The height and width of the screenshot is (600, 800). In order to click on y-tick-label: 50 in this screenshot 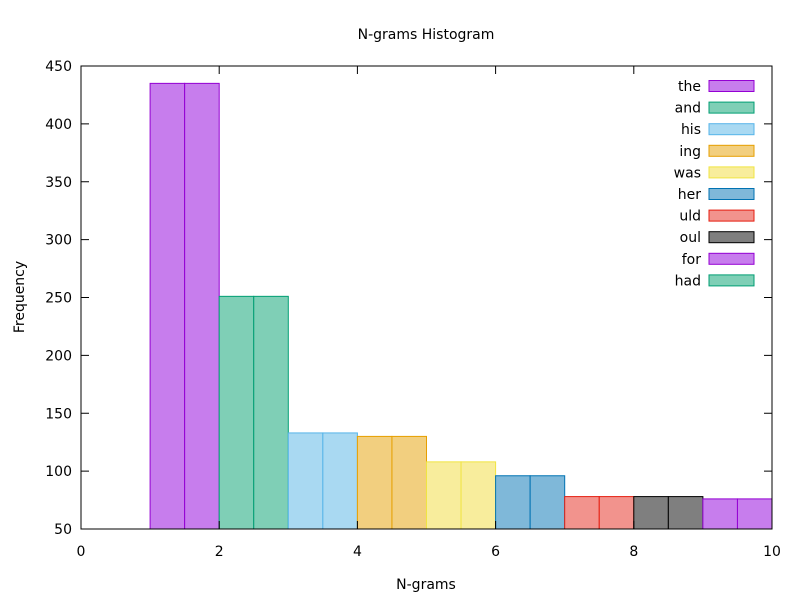, I will do `click(63, 530)`.